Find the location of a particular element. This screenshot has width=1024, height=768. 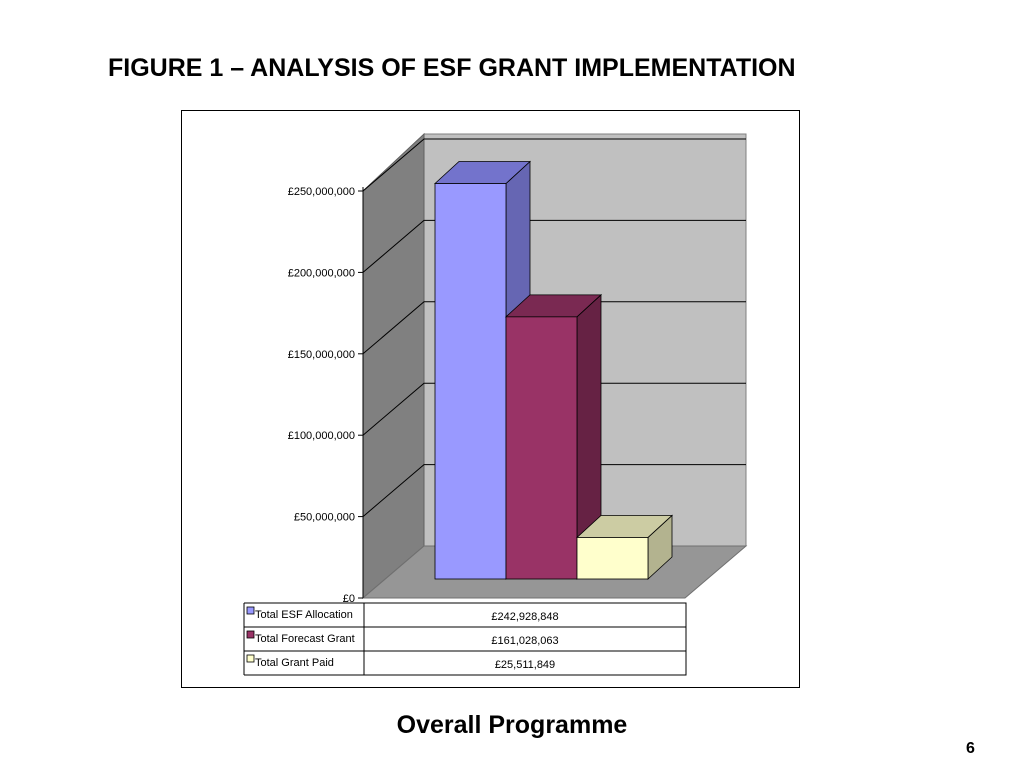

legend-label: Total Grant Paid is located at coordinates (294, 663).